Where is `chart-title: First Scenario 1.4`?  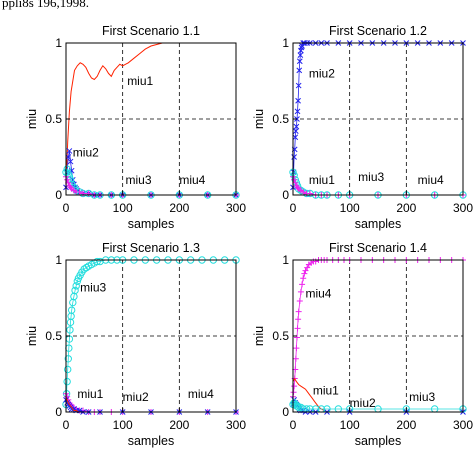 chart-title: First Scenario 1.4 is located at coordinates (378, 248).